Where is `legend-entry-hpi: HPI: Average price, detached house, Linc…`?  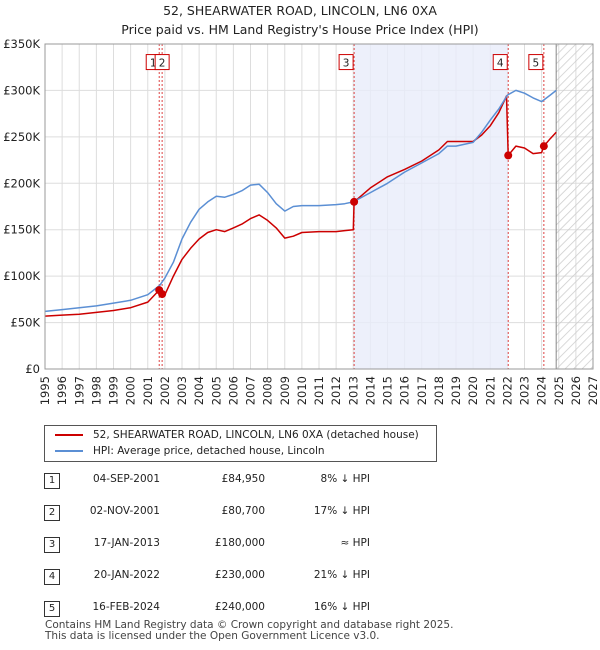 legend-entry-hpi: HPI: Average price, detached house, Linc… is located at coordinates (190, 451).